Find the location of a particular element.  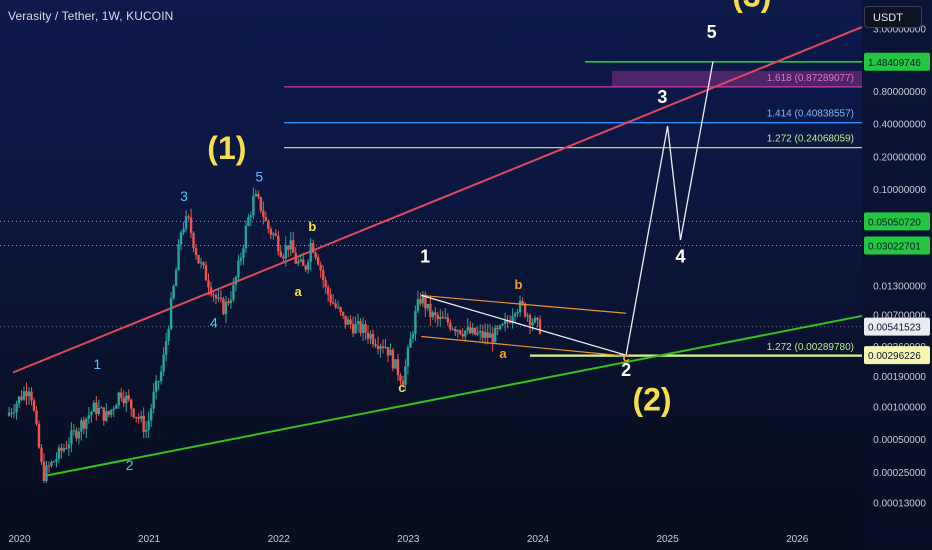

chart-title: Verasity / Tether, 1W, KUCOIN is located at coordinates (91, 16).